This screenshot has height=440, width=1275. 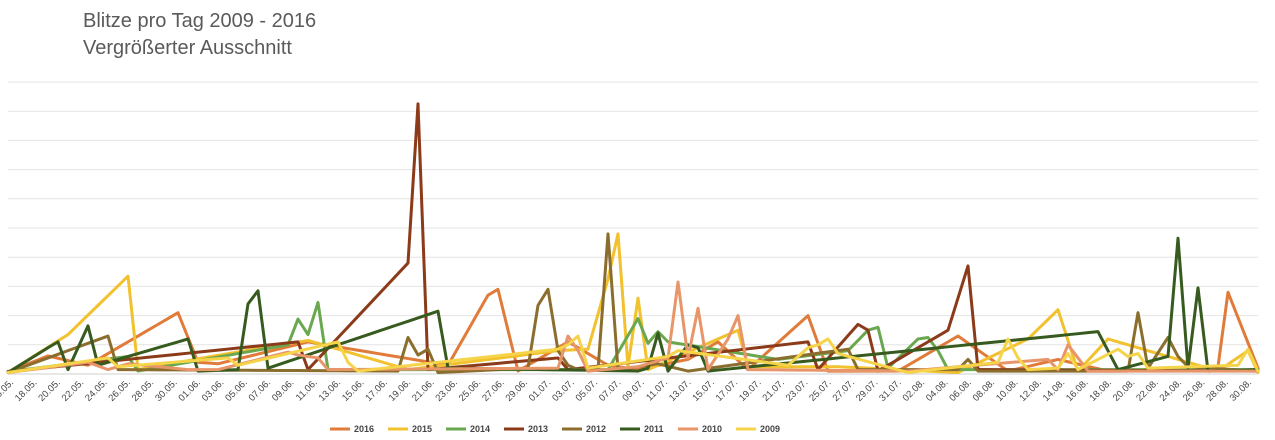 What do you see at coordinates (727, 390) in the screenshot?
I see `x-tick-label: 17.07.` at bounding box center [727, 390].